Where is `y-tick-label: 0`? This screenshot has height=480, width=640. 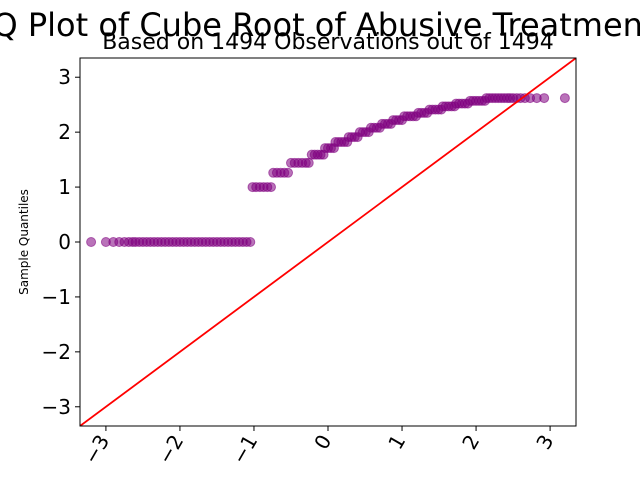 y-tick-label: 0 is located at coordinates (64, 242).